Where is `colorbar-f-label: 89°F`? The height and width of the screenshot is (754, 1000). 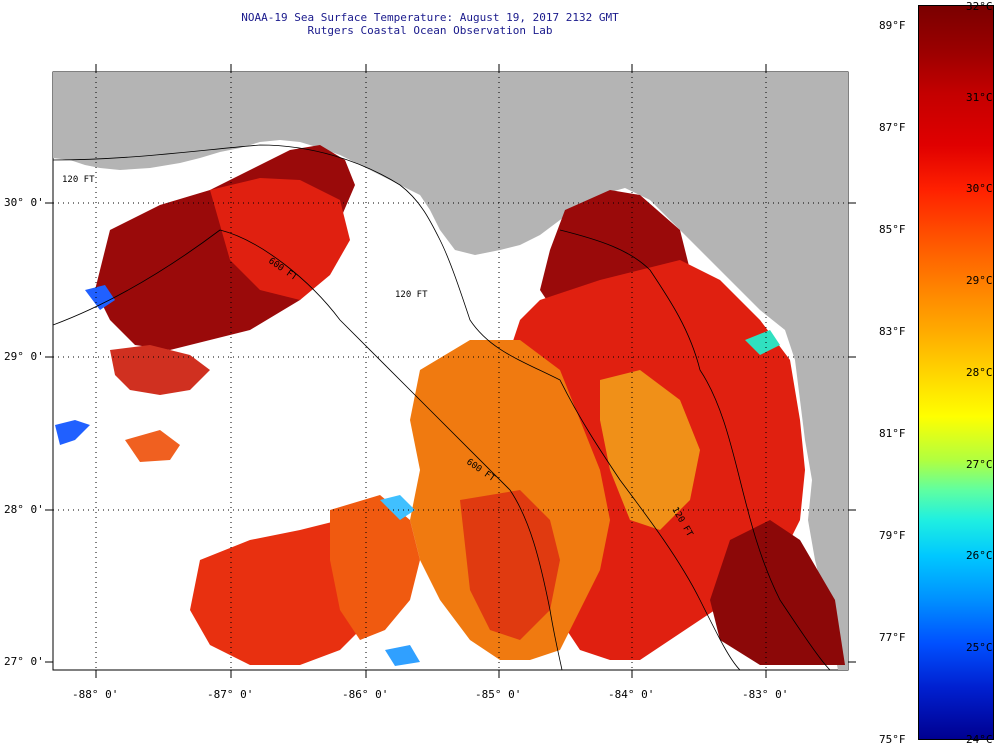
colorbar-f-label: 89°F is located at coordinates (892, 25).